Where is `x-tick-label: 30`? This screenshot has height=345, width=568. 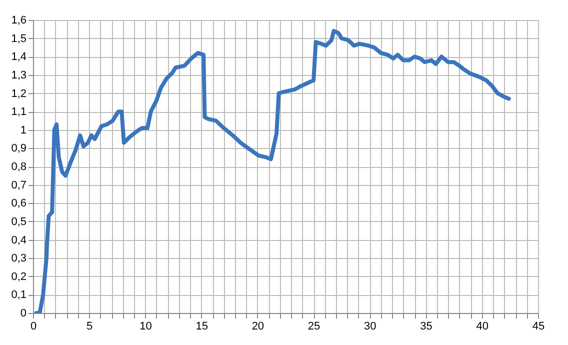 x-tick-label: 30 is located at coordinates (370, 326).